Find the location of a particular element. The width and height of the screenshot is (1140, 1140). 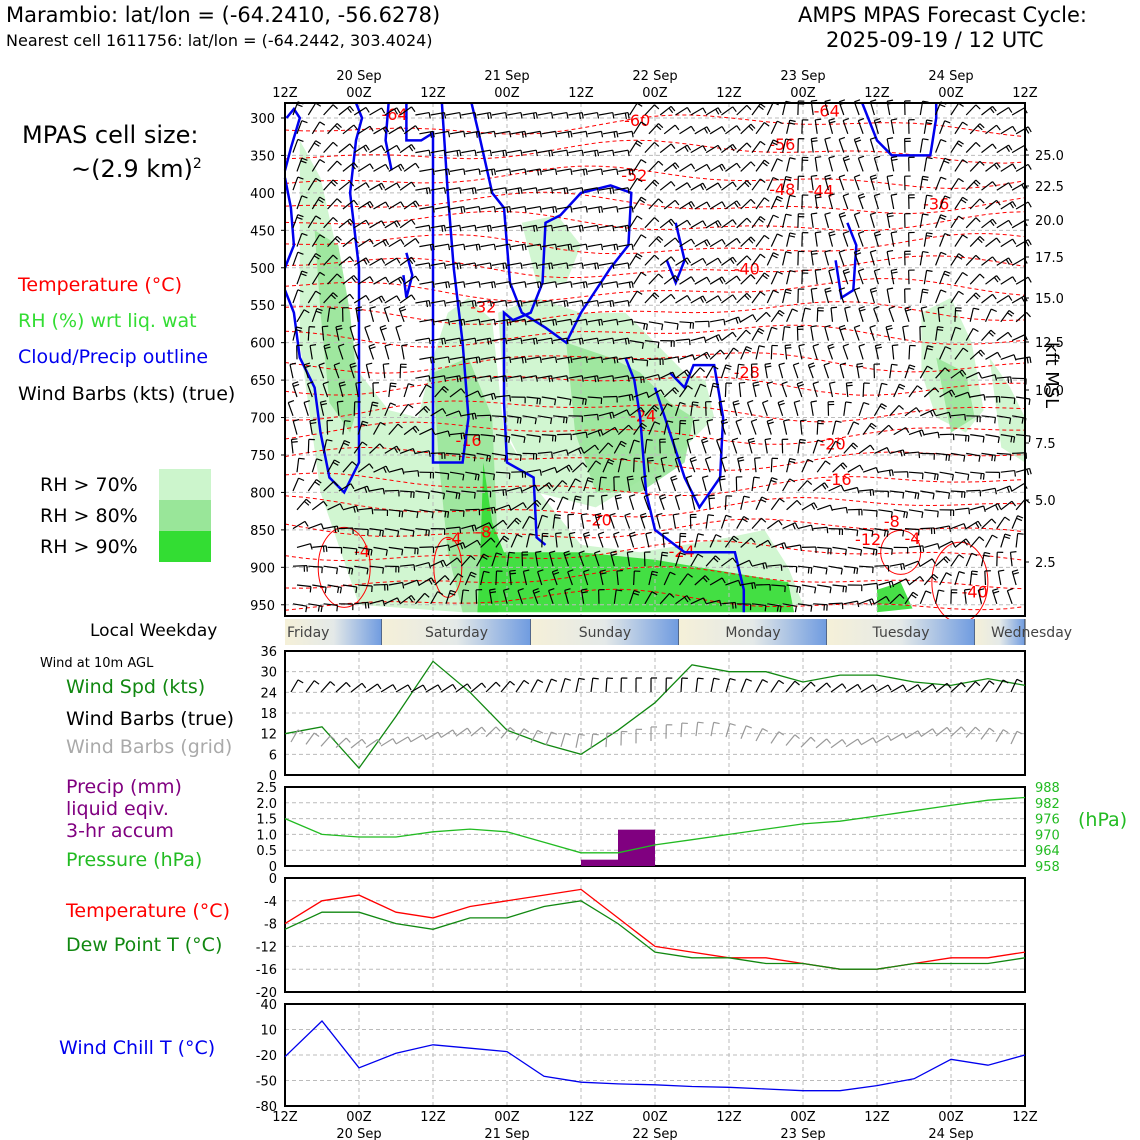

pressure-tick-label: 400 is located at coordinates (262, 194).